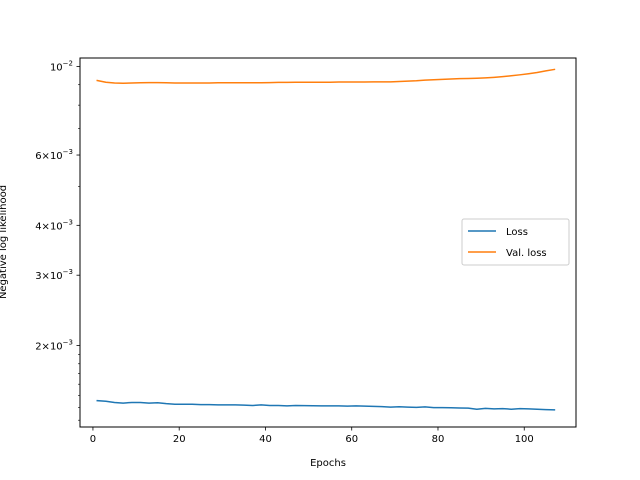 The height and width of the screenshot is (480, 640). Describe the element at coordinates (351, 439) in the screenshot. I see `x-tick-label: 60` at that location.